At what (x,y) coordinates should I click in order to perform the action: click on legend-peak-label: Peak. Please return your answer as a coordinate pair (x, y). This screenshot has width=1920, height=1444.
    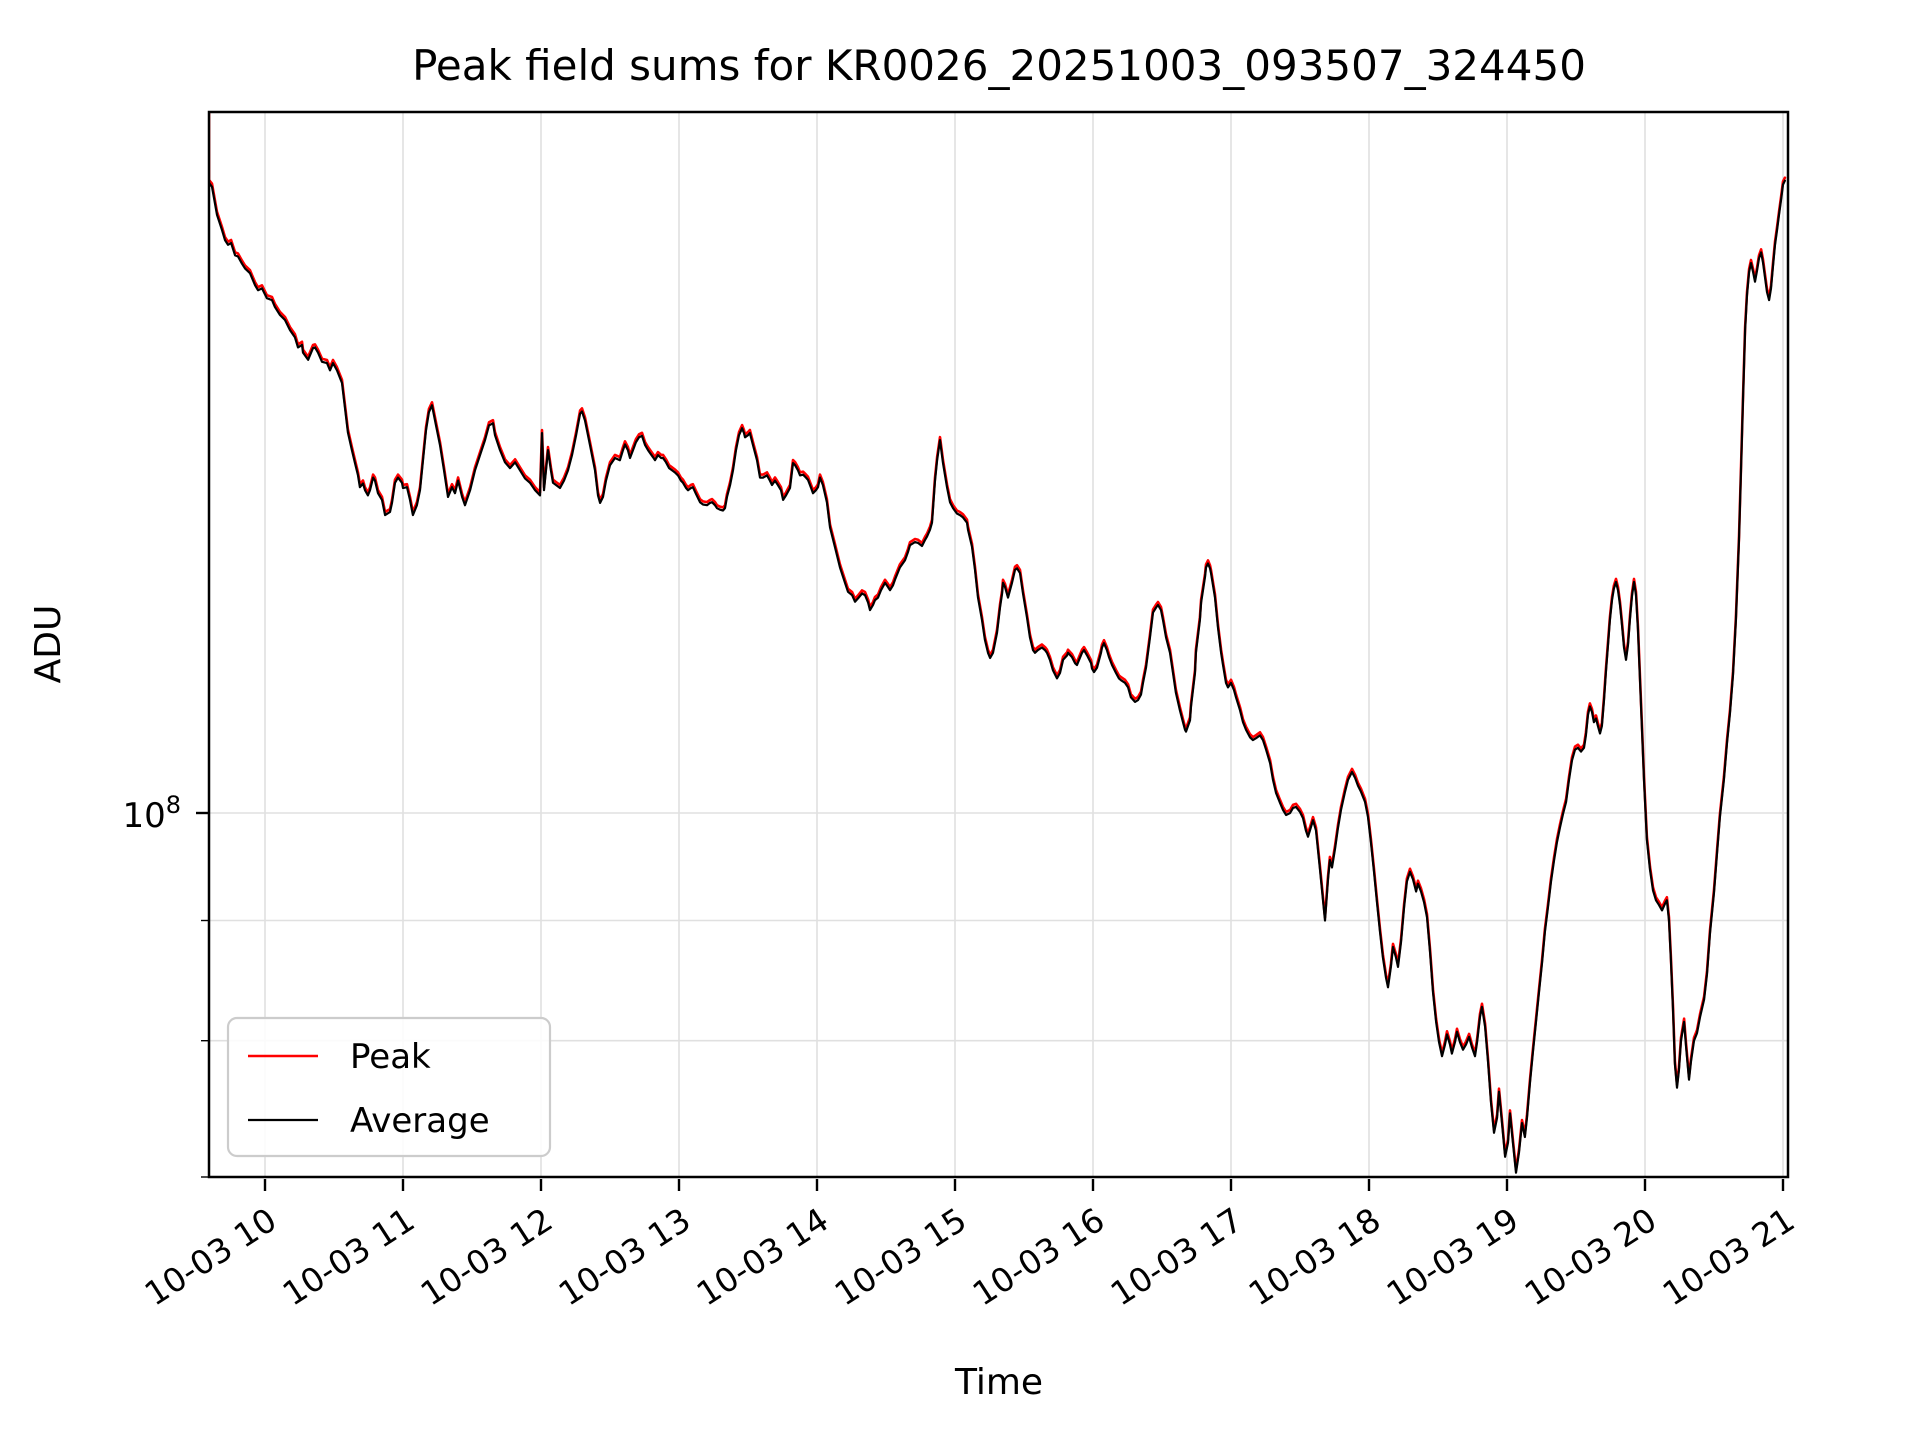
    Looking at the image, I should click on (390, 1057).